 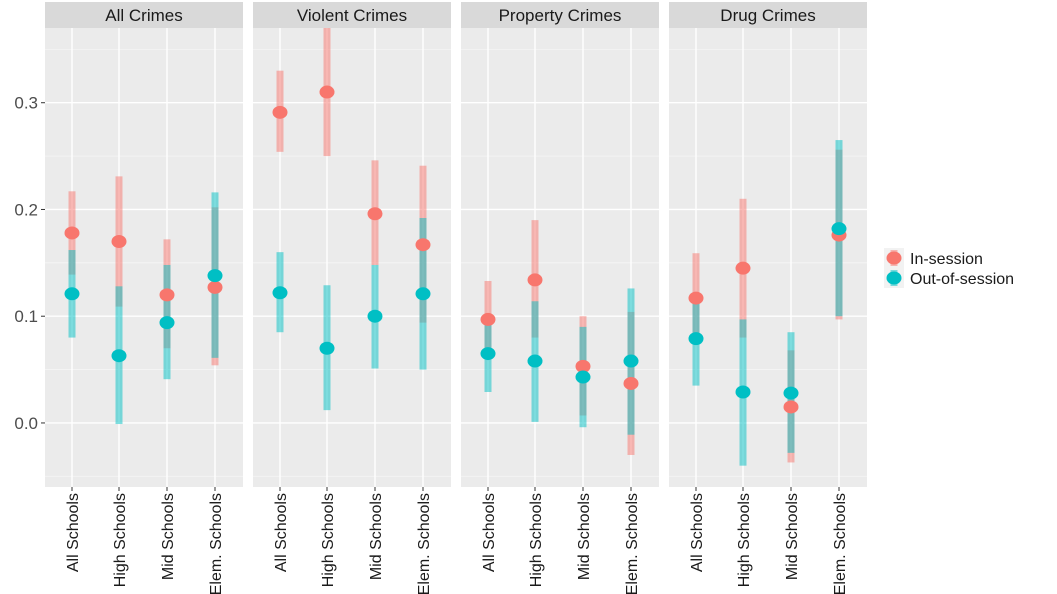 I want to click on facet-strip-label: Violent Crimes, so click(x=352, y=15).